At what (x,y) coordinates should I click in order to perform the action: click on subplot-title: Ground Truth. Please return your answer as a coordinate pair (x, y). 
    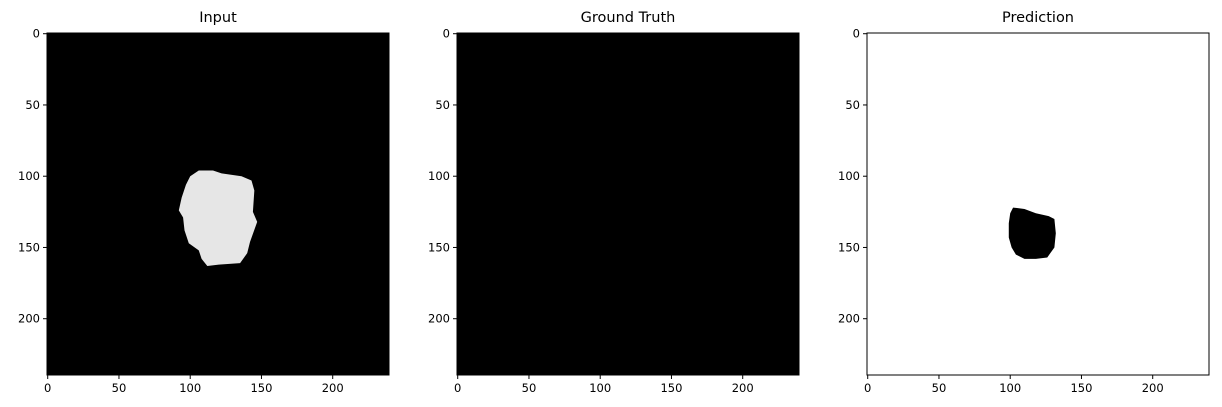
    Looking at the image, I should click on (628, 18).